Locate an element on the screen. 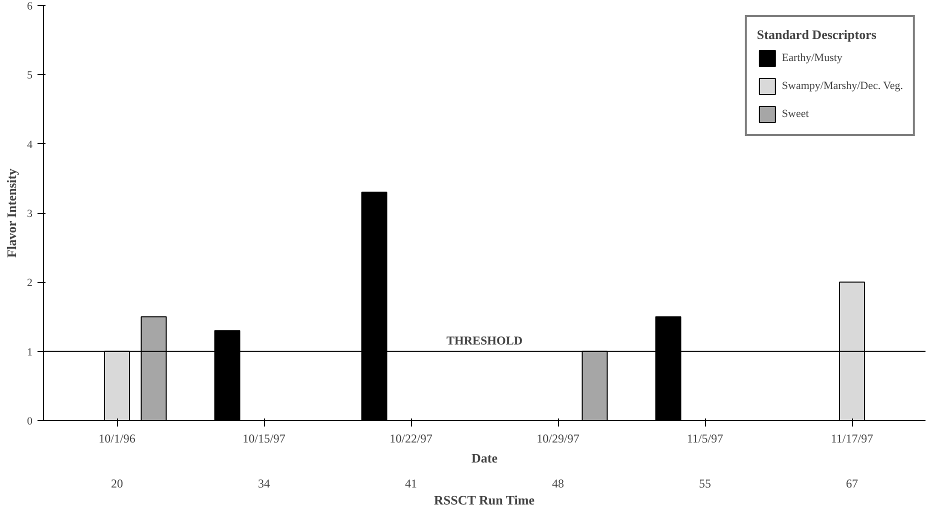 This screenshot has width=936, height=514. y-tick-label: 1 is located at coordinates (29, 352).